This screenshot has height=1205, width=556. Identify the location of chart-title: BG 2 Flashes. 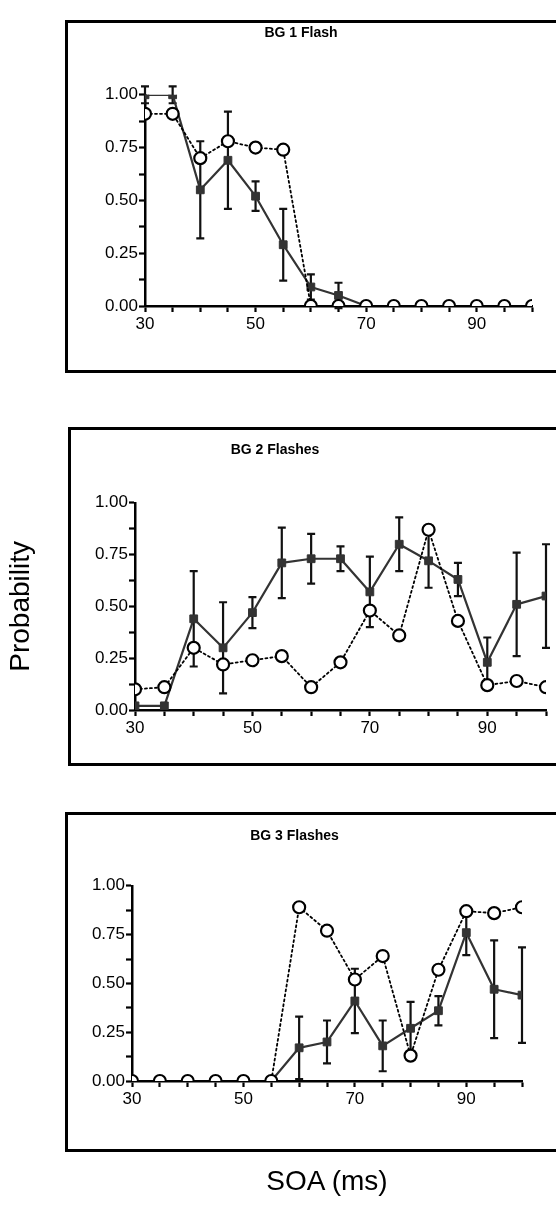
(275, 449).